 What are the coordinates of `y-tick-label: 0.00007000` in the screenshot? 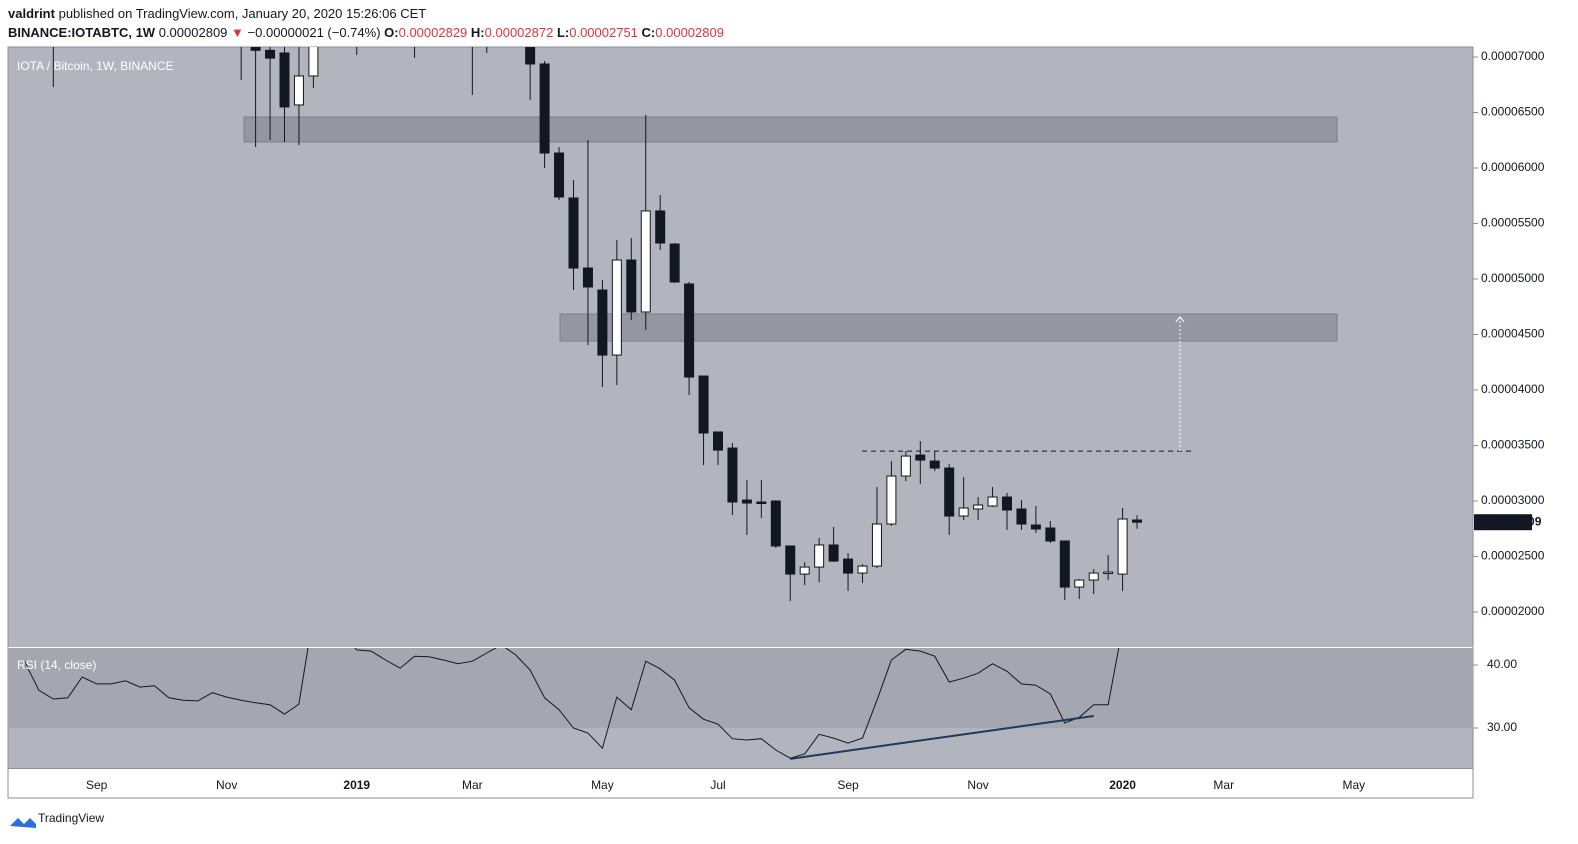 It's located at (1513, 56).